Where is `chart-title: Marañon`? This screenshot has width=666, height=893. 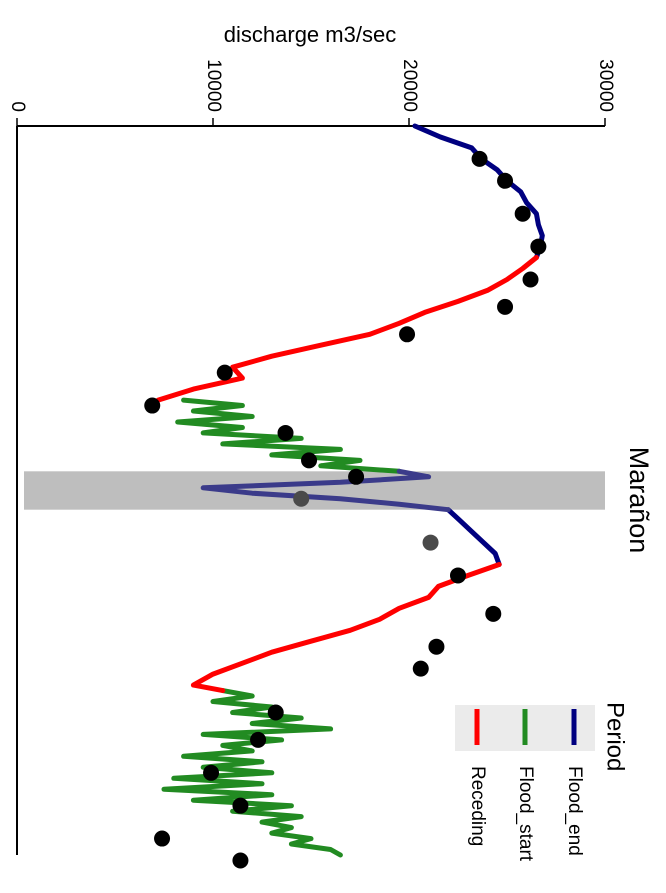
chart-title: Marañon is located at coordinates (639, 500).